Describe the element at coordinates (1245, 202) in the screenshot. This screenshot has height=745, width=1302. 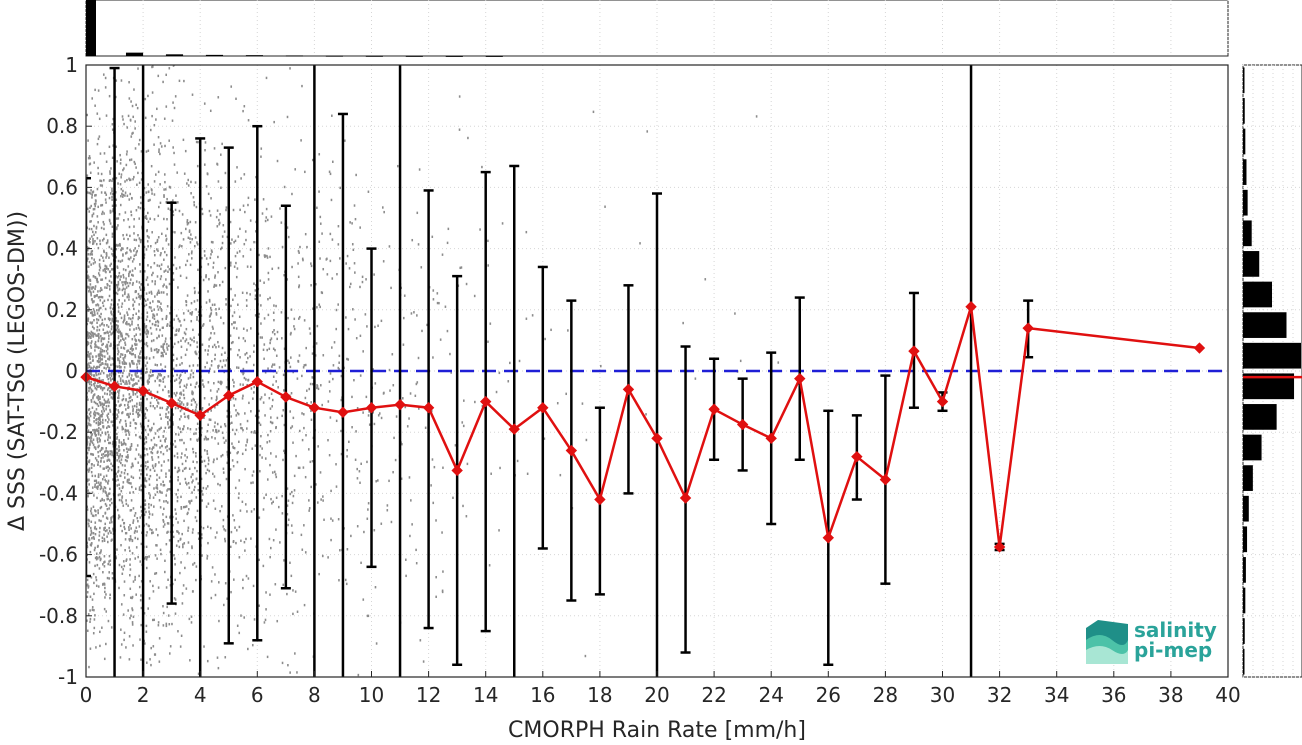
I see `y-histogram-bar` at that location.